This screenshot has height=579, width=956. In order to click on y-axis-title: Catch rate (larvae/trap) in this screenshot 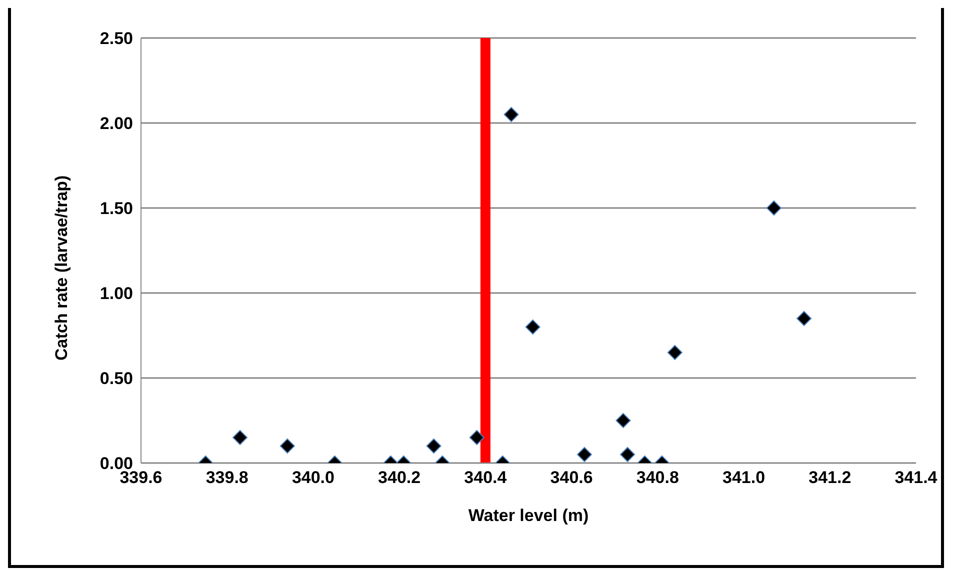, I will do `click(62, 267)`.